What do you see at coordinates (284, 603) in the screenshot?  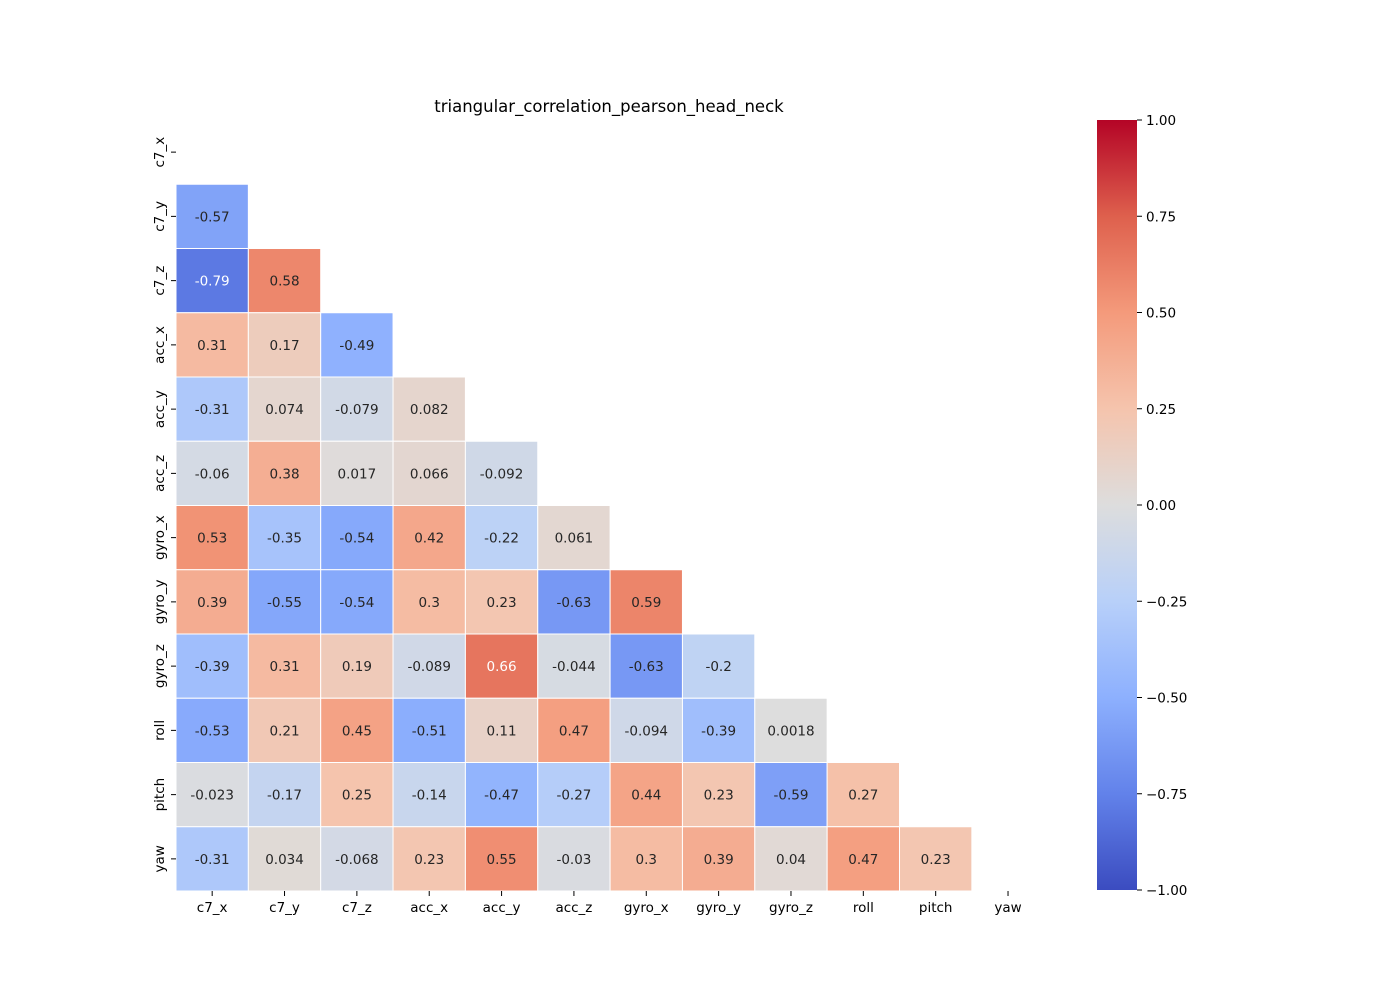 I see `cell-value-label: -0.55` at bounding box center [284, 603].